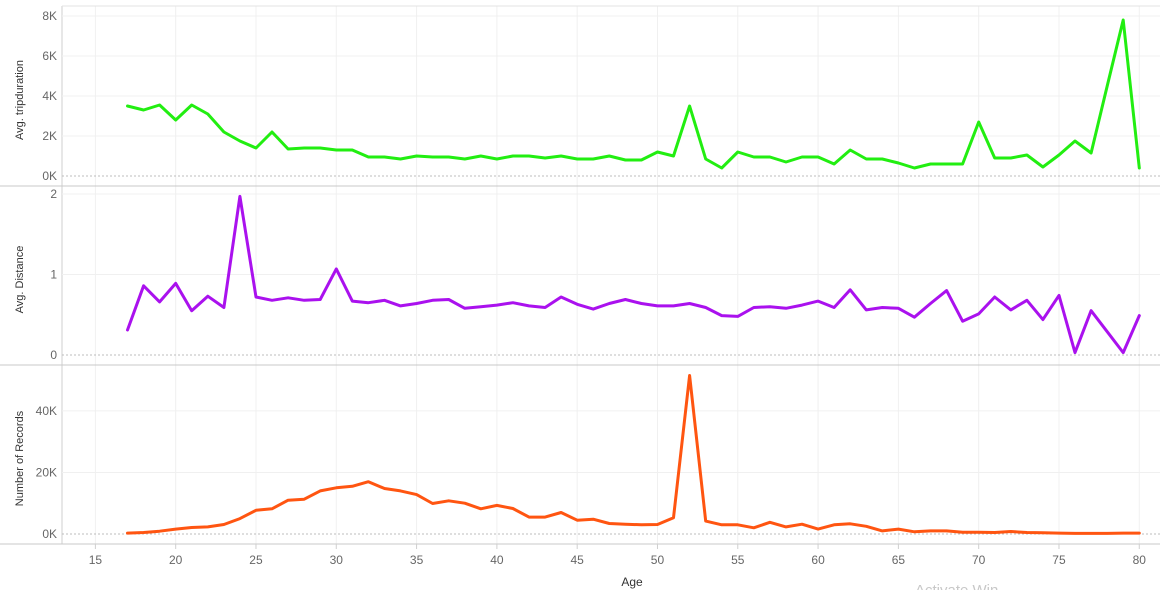  What do you see at coordinates (46, 411) in the screenshot?
I see `y-tick-label: 40K` at bounding box center [46, 411].